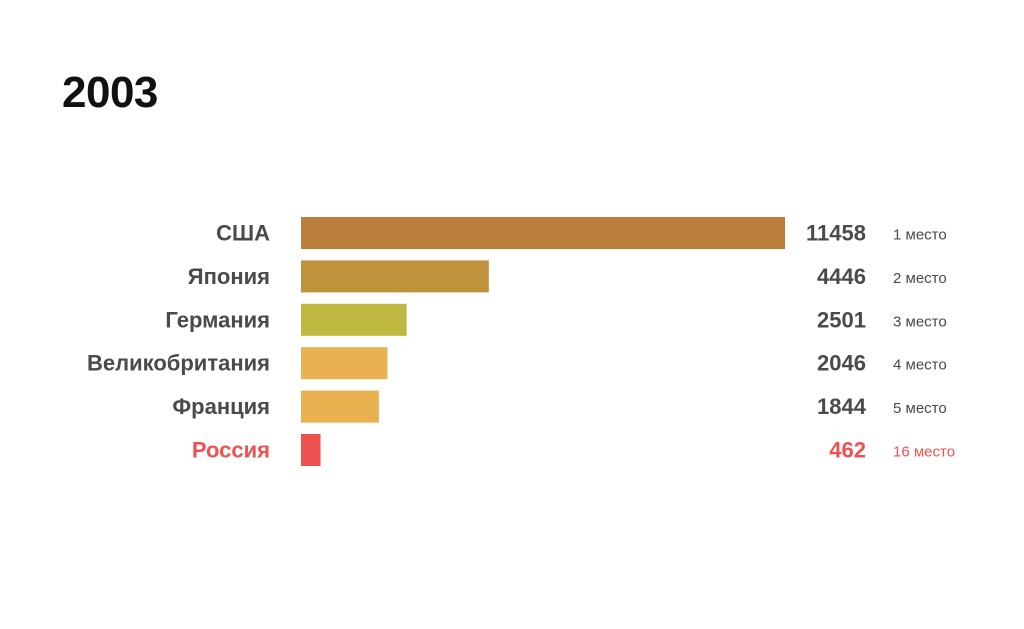 This screenshot has height=629, width=1024. I want to click on category-label: США, so click(243, 233).